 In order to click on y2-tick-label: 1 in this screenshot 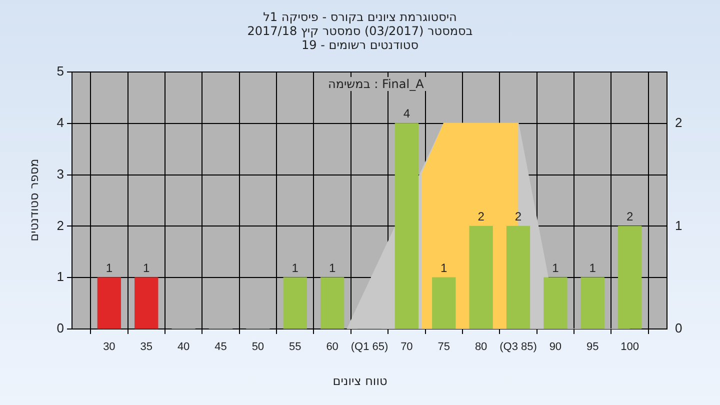, I will do `click(678, 225)`.